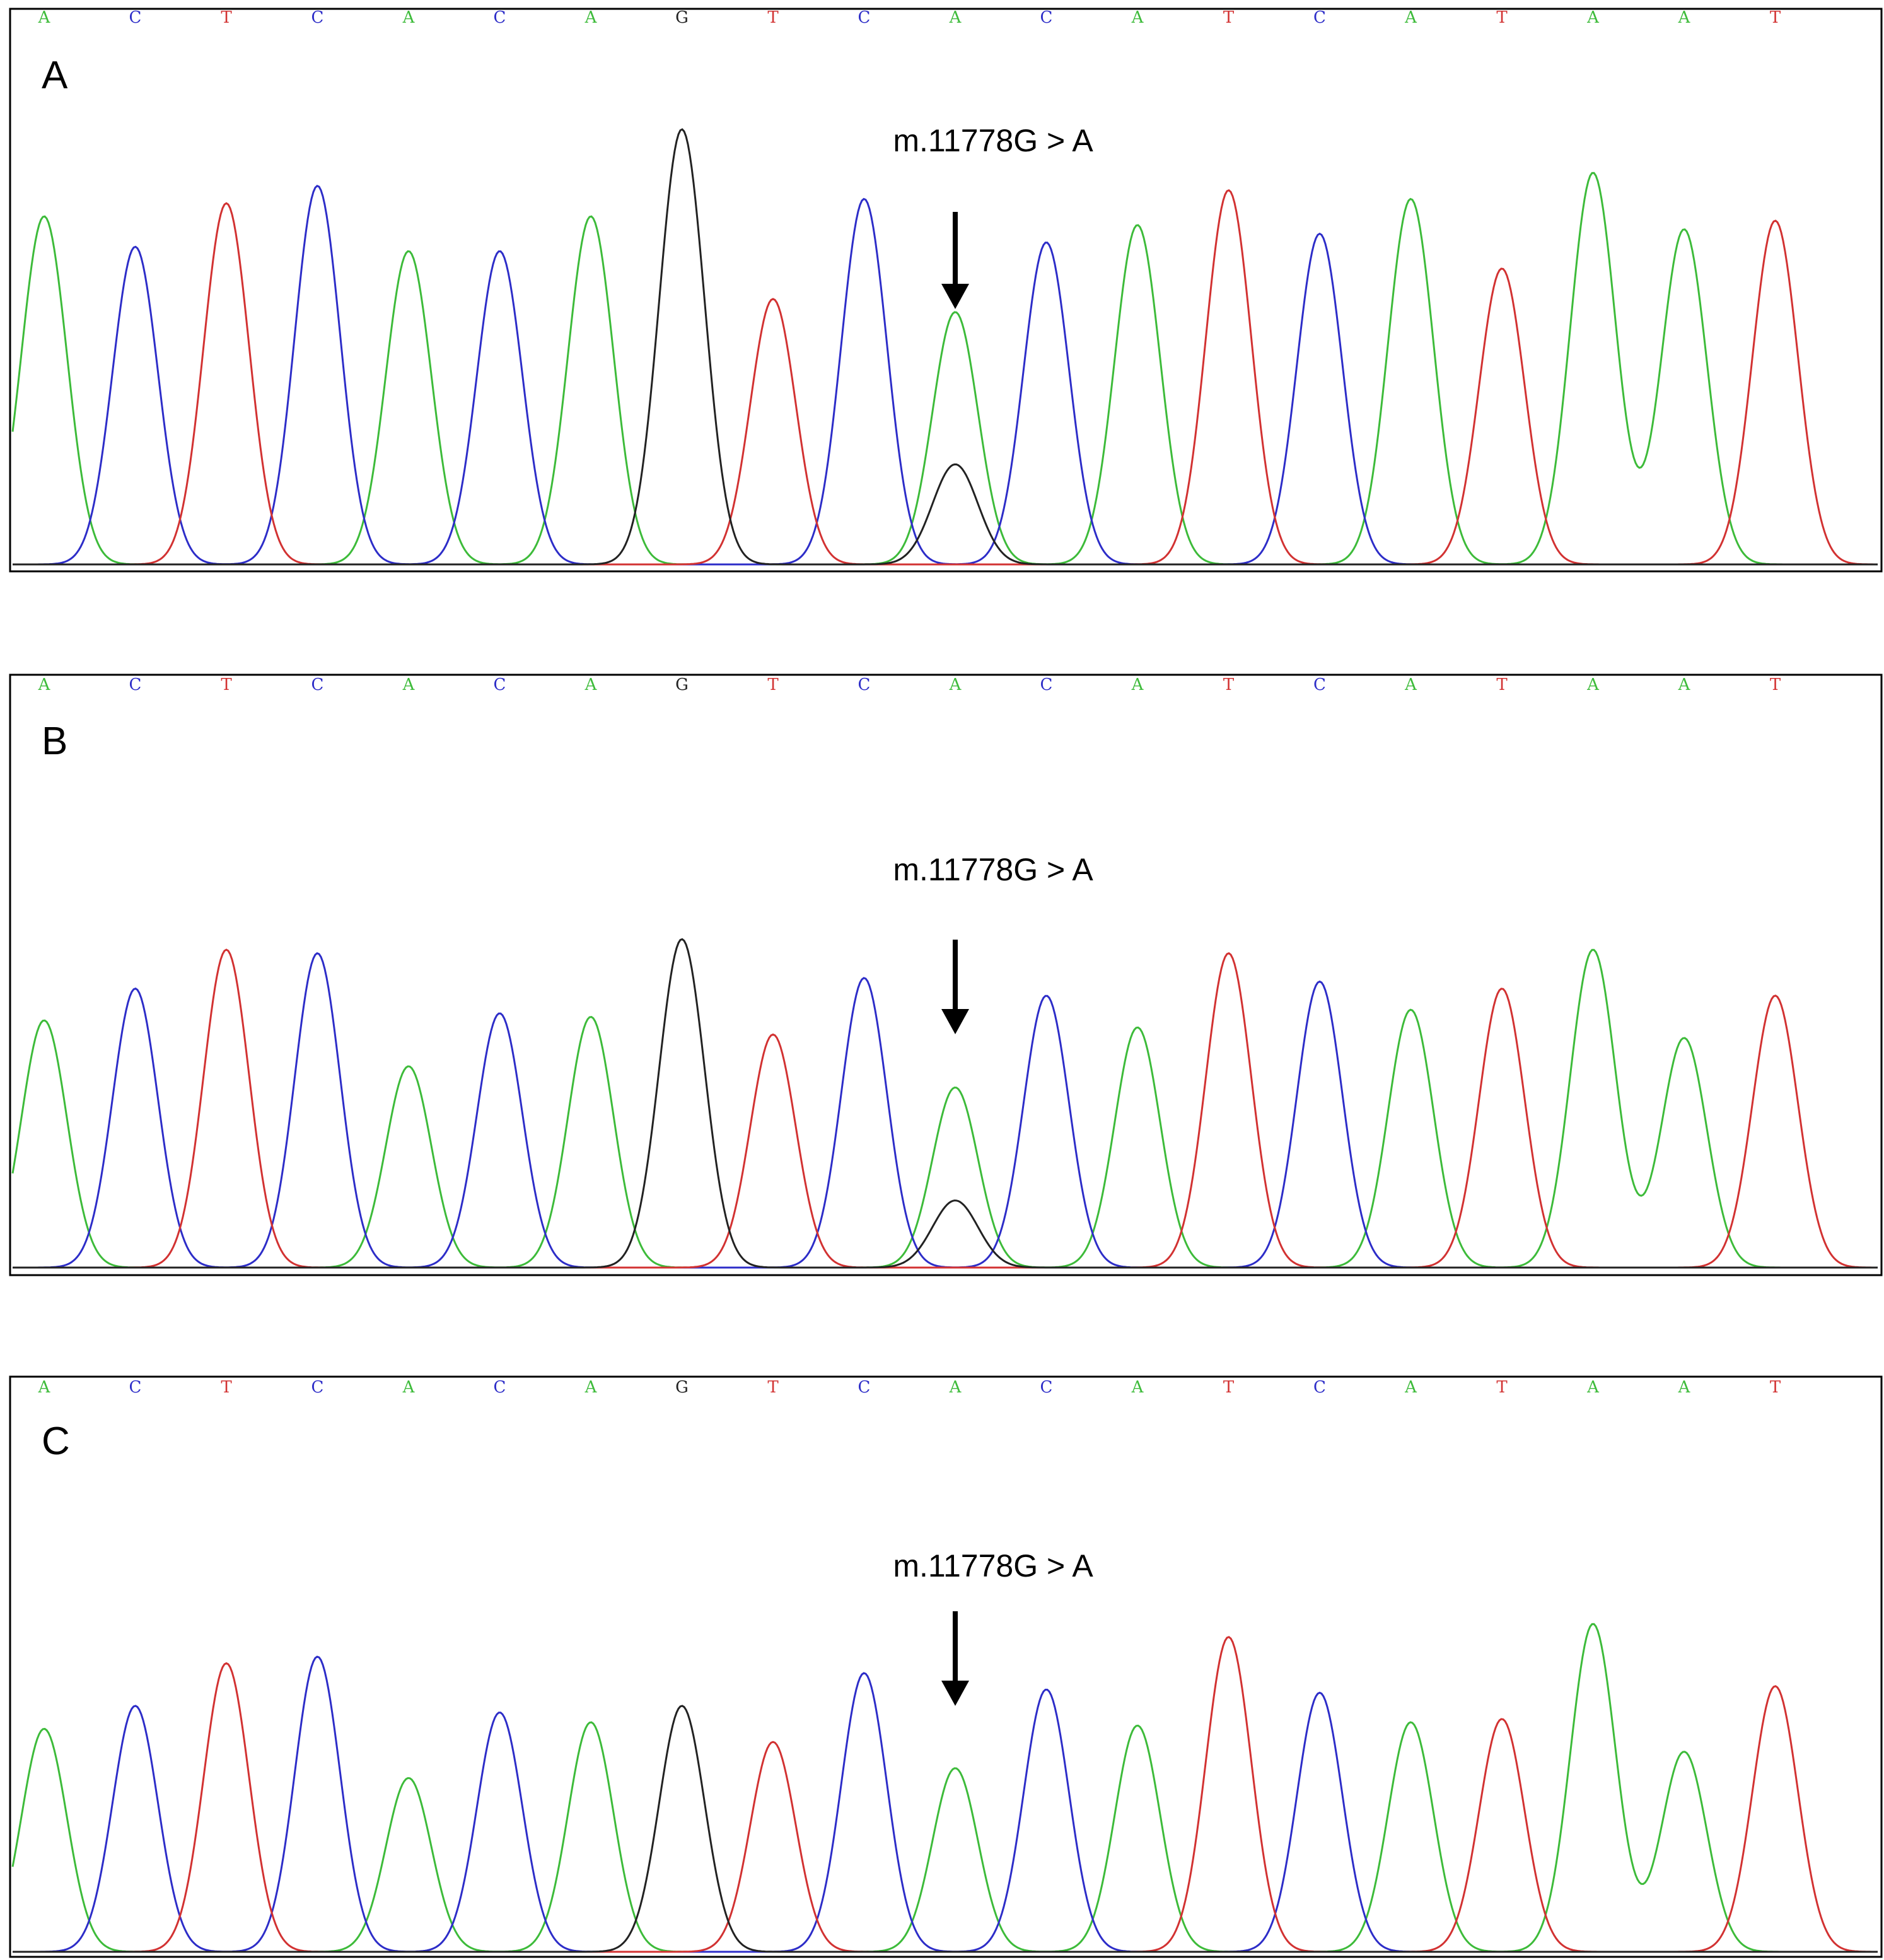 This screenshot has height=1960, width=1884. Describe the element at coordinates (54, 741) in the screenshot. I see `panel-label: B` at that location.